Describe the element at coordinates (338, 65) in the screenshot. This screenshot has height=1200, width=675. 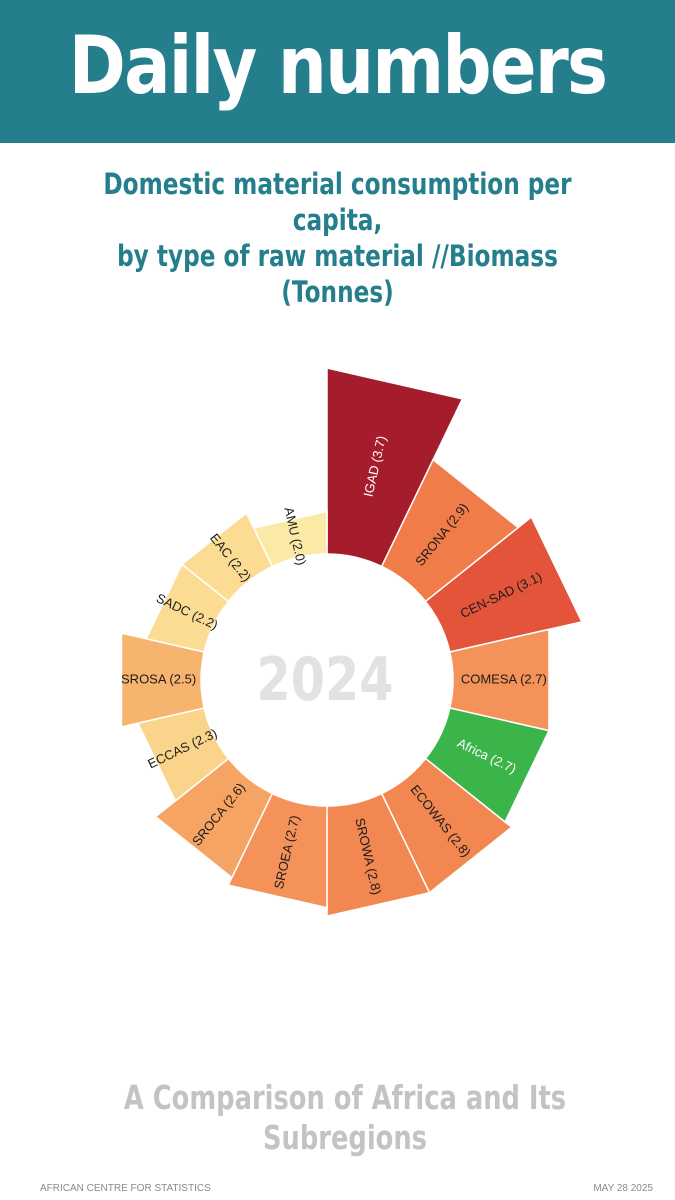
I see `page-title: Daily numbers` at that location.